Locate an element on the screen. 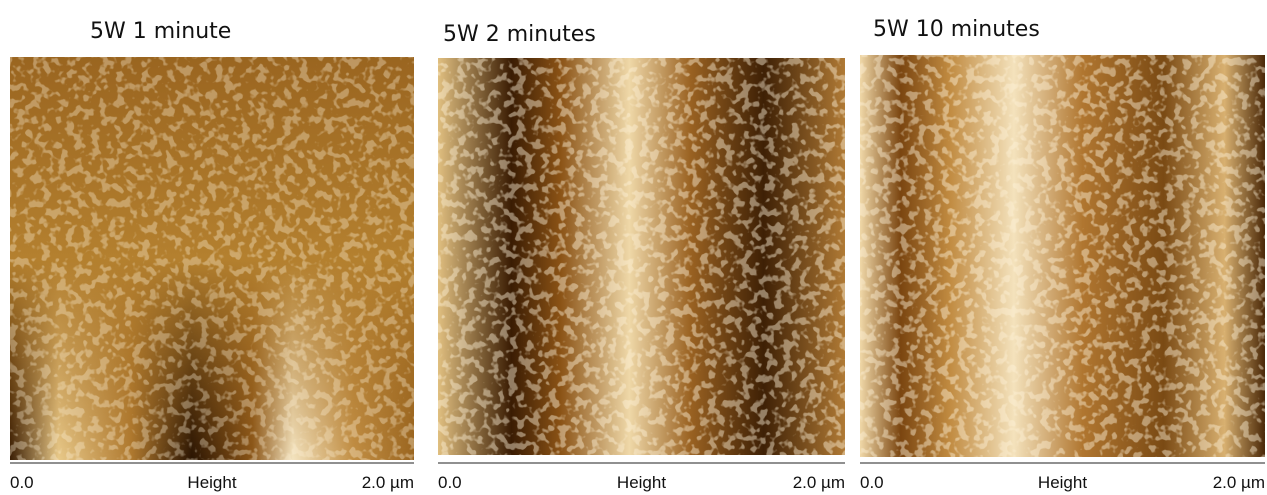 This screenshot has height=495, width=1267. panel-title: 5W 1 minute is located at coordinates (160, 31).